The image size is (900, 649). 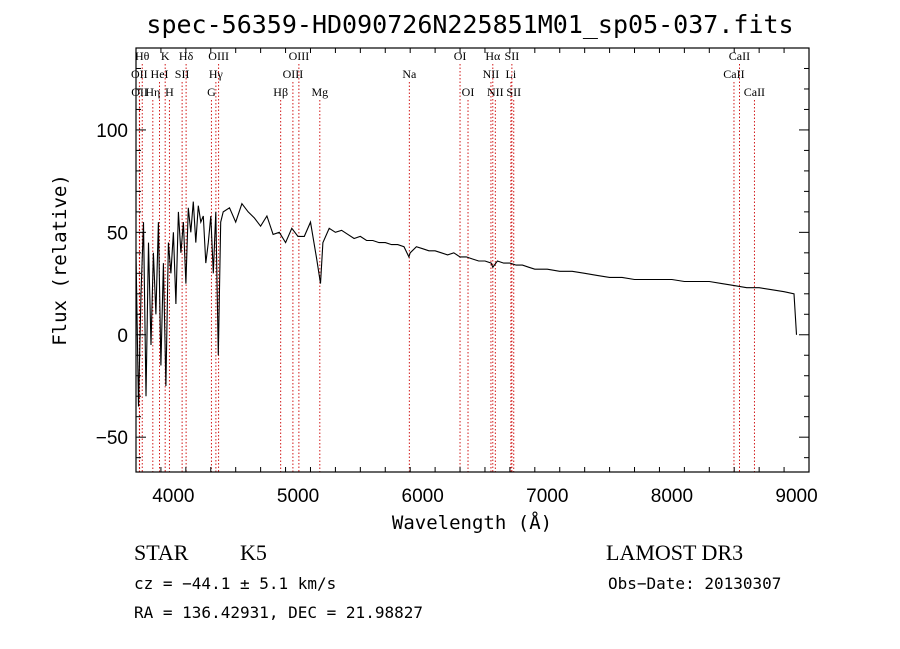 I want to click on spectral-line-label: Hβ, so click(x=280, y=92).